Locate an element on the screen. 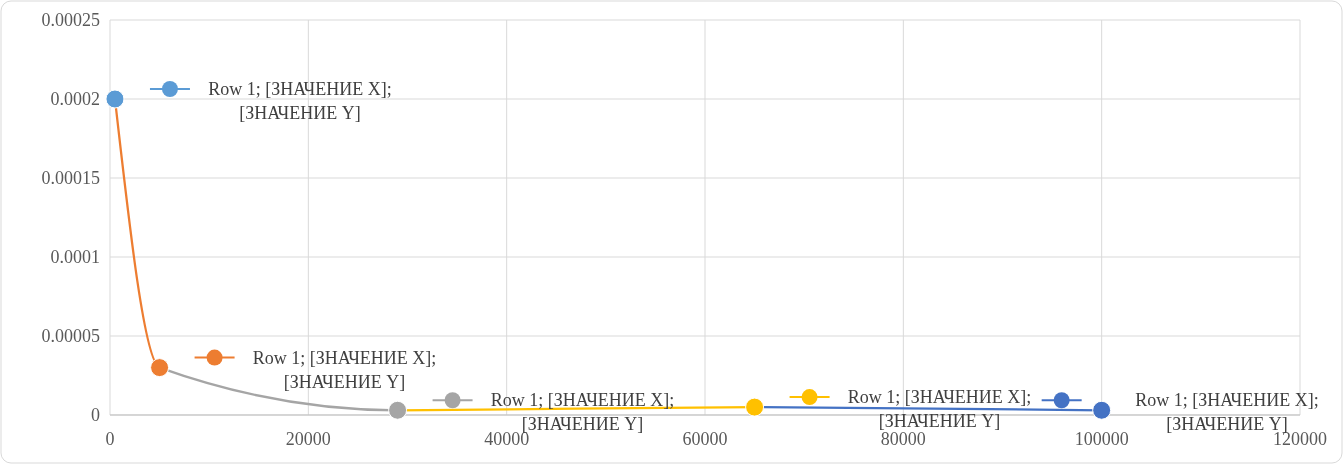 This screenshot has width=1343, height=464. x-tick-label: 0 is located at coordinates (110, 439).